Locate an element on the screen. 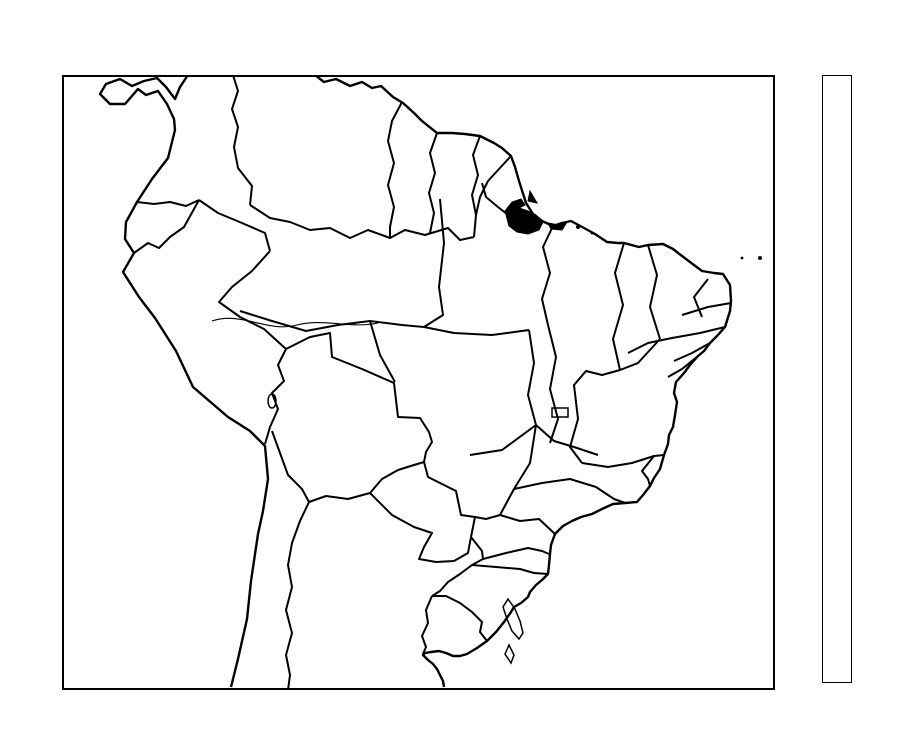 The height and width of the screenshot is (735, 909). marajo-delta-fill is located at coordinates (536, 212).